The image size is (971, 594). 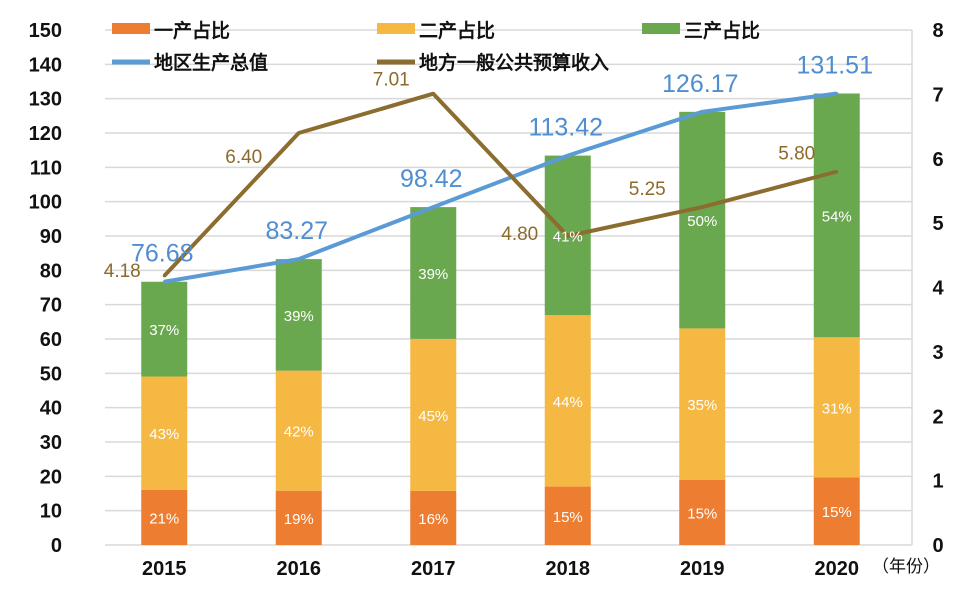 I want to click on left-tick-label: 80, so click(x=51, y=271).